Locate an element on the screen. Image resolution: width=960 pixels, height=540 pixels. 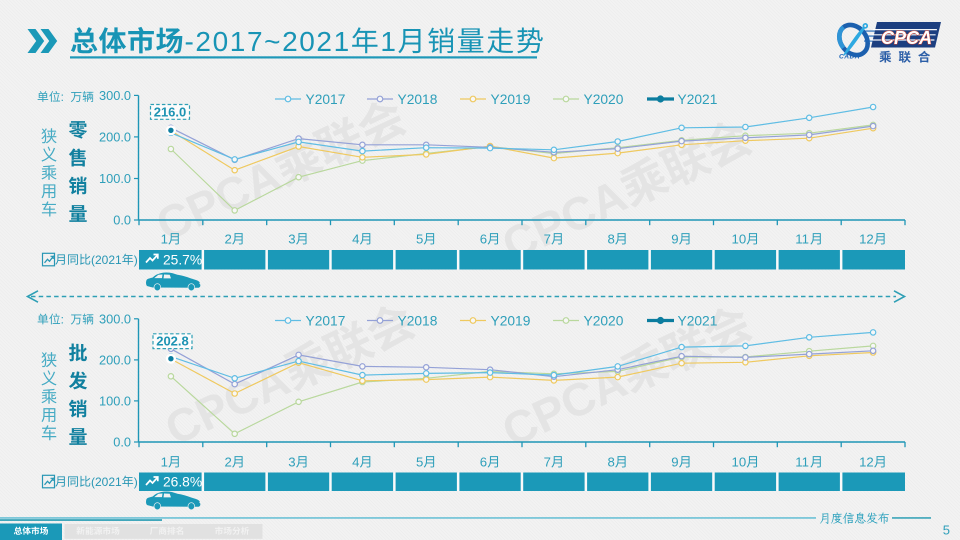
svg-text: 25.7% is located at coordinates (182, 259).